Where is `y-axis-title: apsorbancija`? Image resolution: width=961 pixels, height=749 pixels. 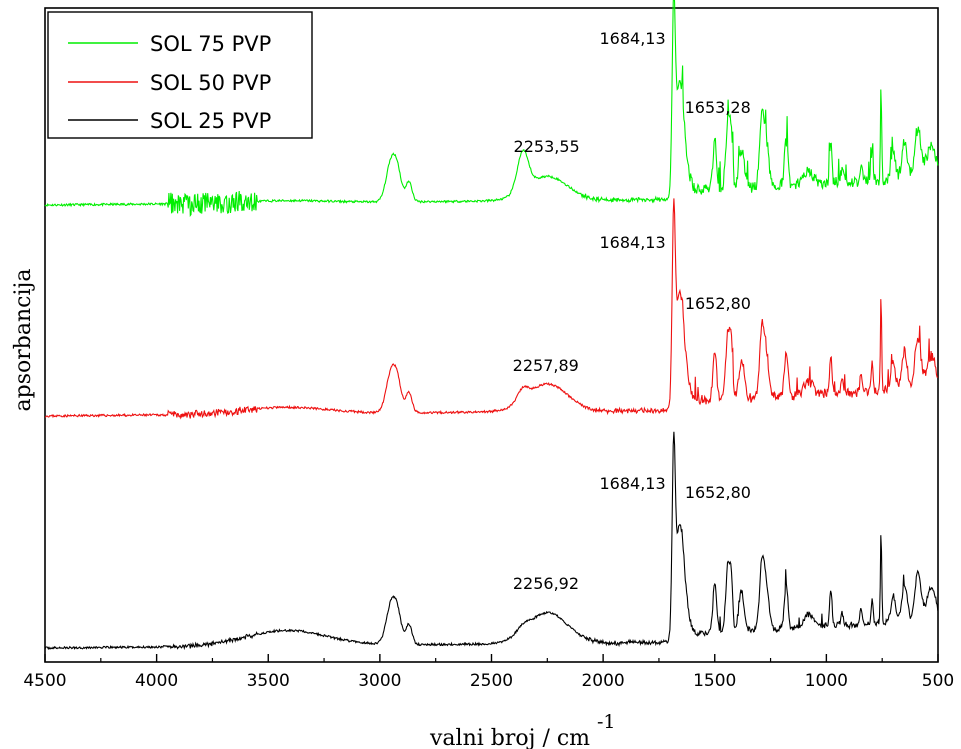
y-axis-title: apsorbancija is located at coordinates (23, 340).